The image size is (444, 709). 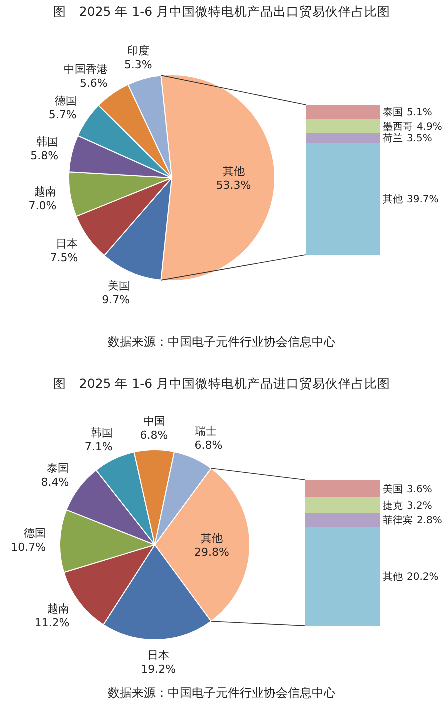 What do you see at coordinates (393, 113) in the screenshot?
I see `category-label: 泰国` at bounding box center [393, 113].